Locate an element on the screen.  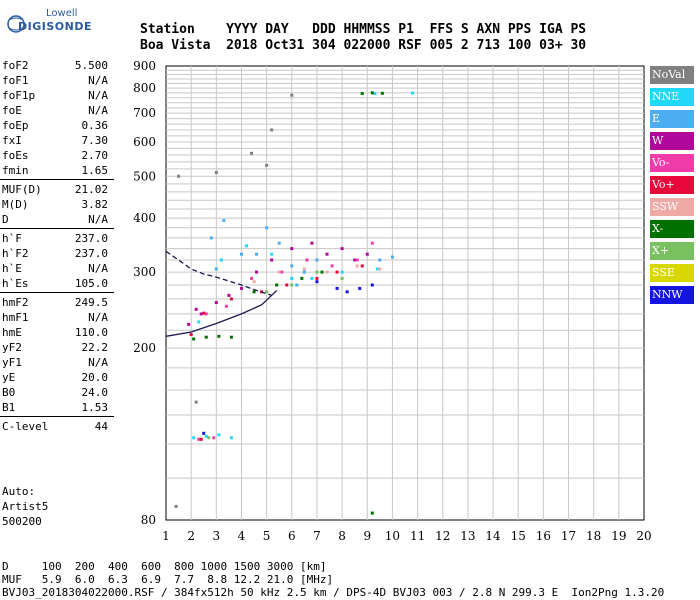
param-name: foF2 is located at coordinates (15, 65).